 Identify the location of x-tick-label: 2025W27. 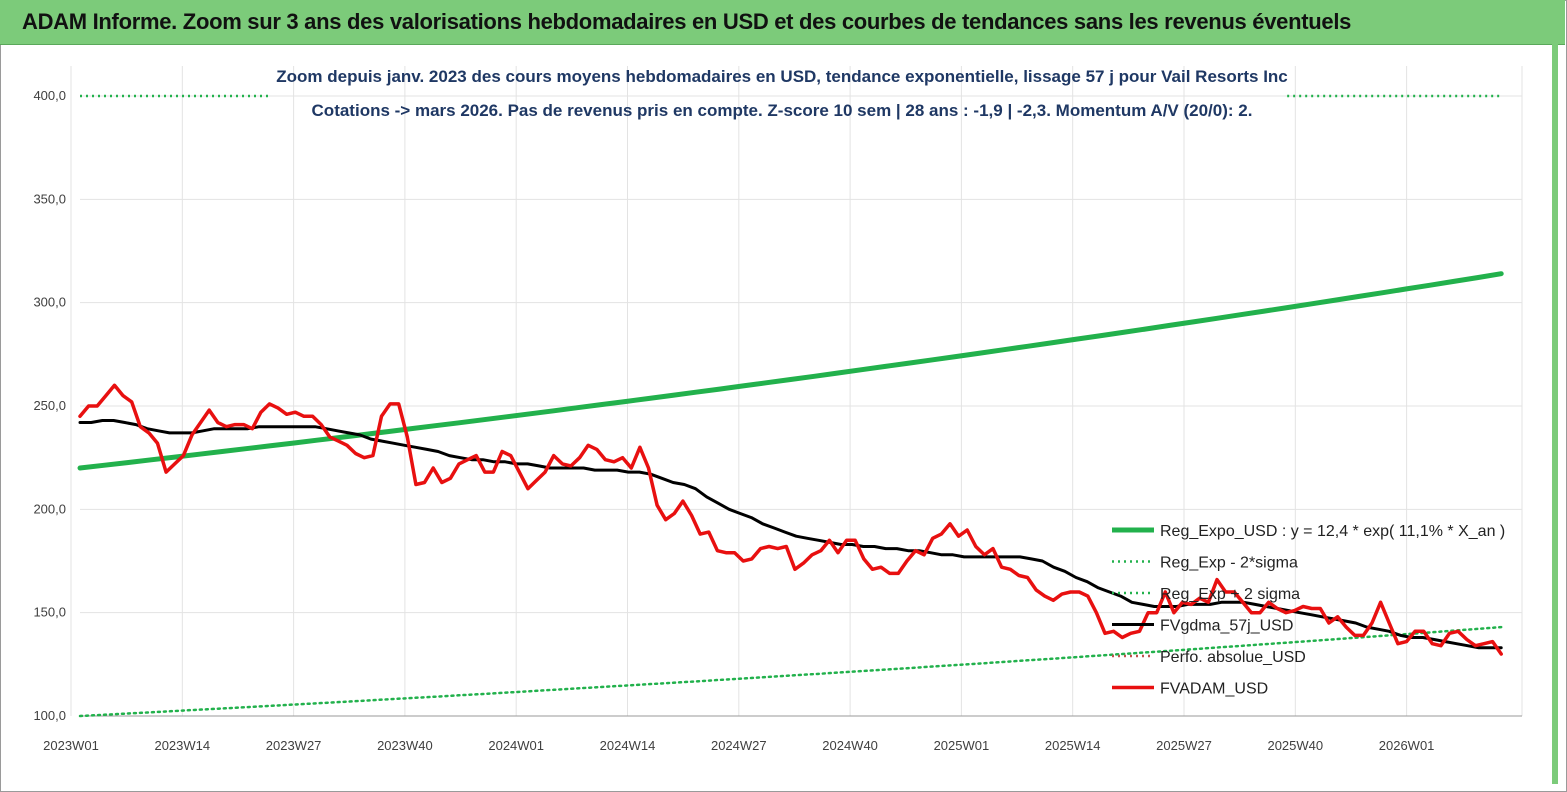
(1184, 745).